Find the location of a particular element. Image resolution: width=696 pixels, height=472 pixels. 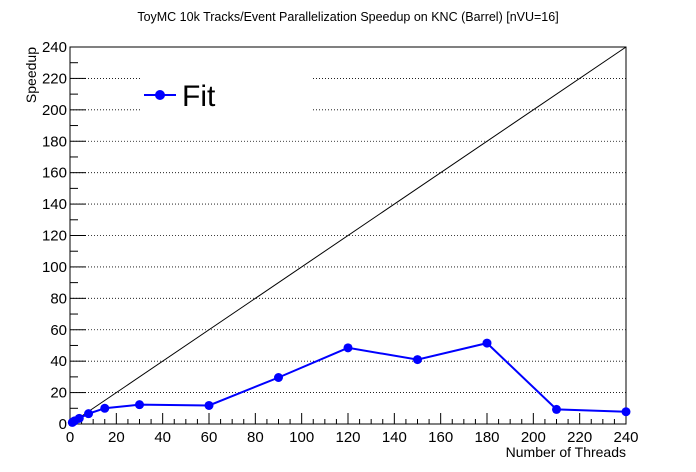

y-tick-label: 100 is located at coordinates (54, 267).